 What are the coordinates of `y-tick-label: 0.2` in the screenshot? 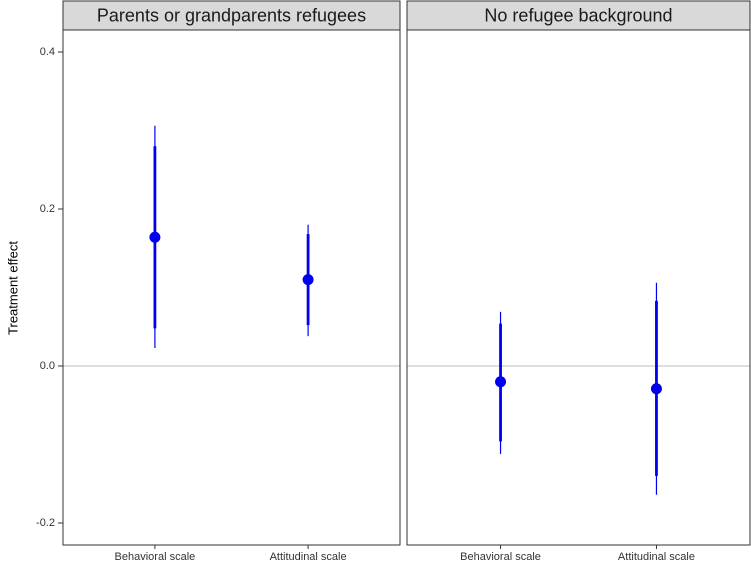 It's located at (47, 209).